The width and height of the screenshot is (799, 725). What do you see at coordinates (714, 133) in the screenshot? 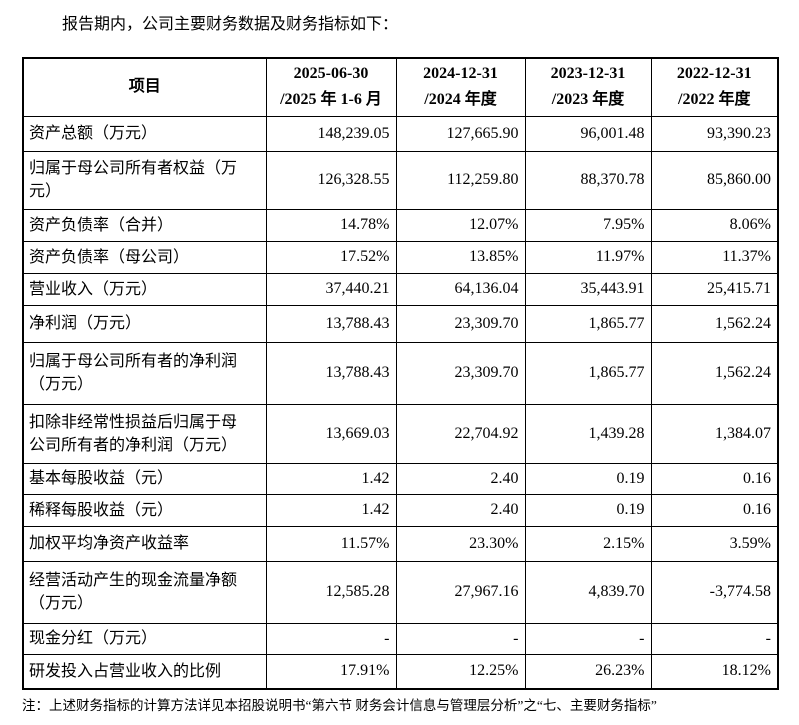
I see `row-value: 93,390.23` at bounding box center [714, 133].